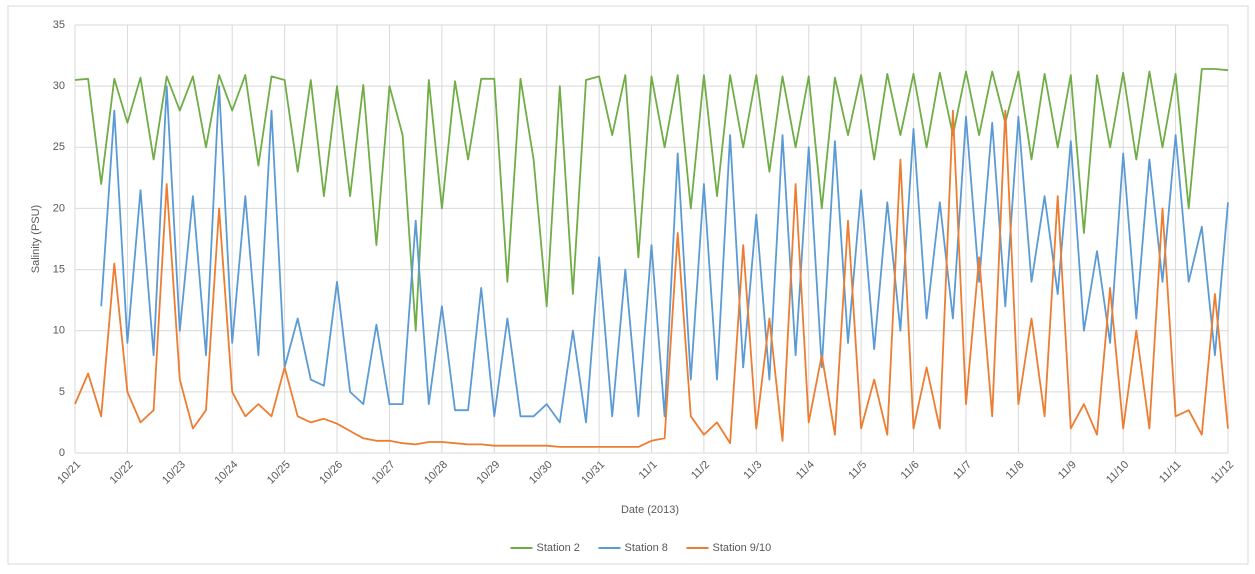  Describe the element at coordinates (59, 147) in the screenshot. I see `y-tick-label: 25` at that location.